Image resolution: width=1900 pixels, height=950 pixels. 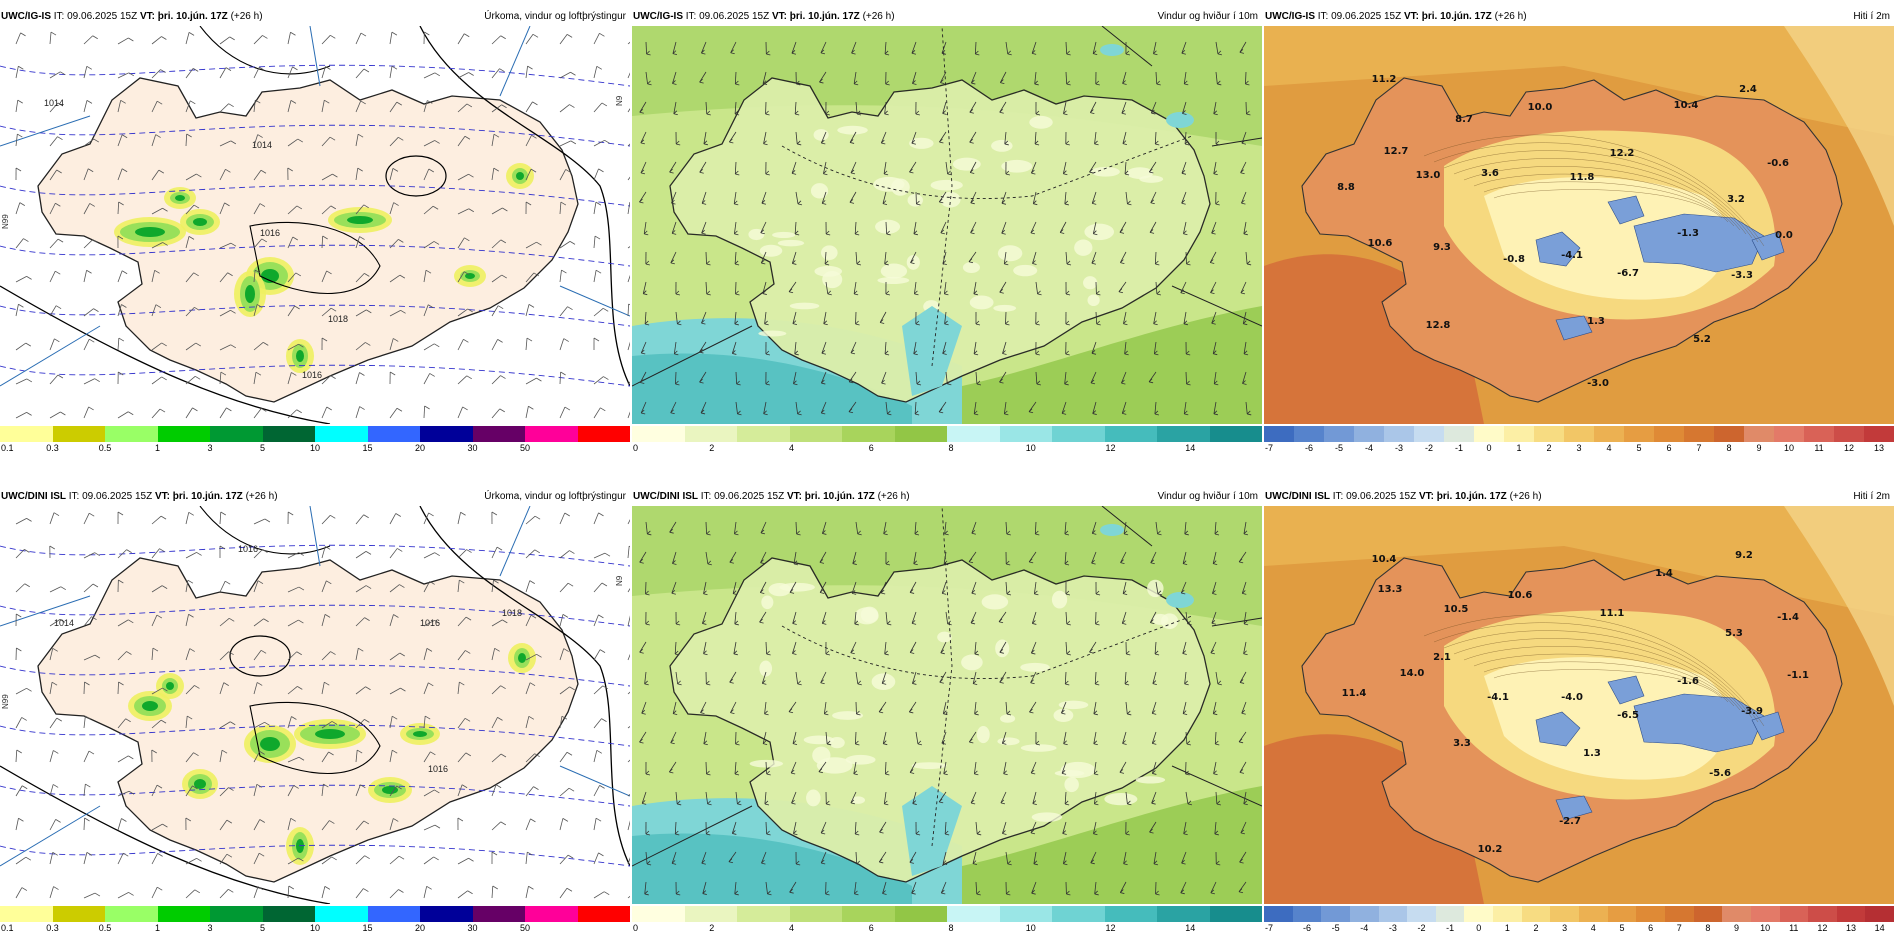 I want to click on colorbar-ticks: 0 2 4 6 8 10 12 14, so click(x=947, y=449).